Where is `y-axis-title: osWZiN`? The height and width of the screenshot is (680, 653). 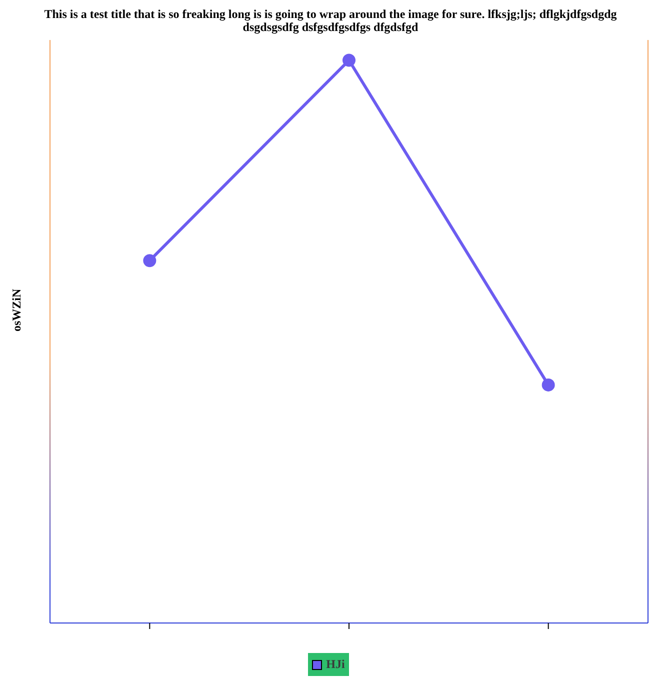 y-axis-title: osWZiN is located at coordinates (16, 310).